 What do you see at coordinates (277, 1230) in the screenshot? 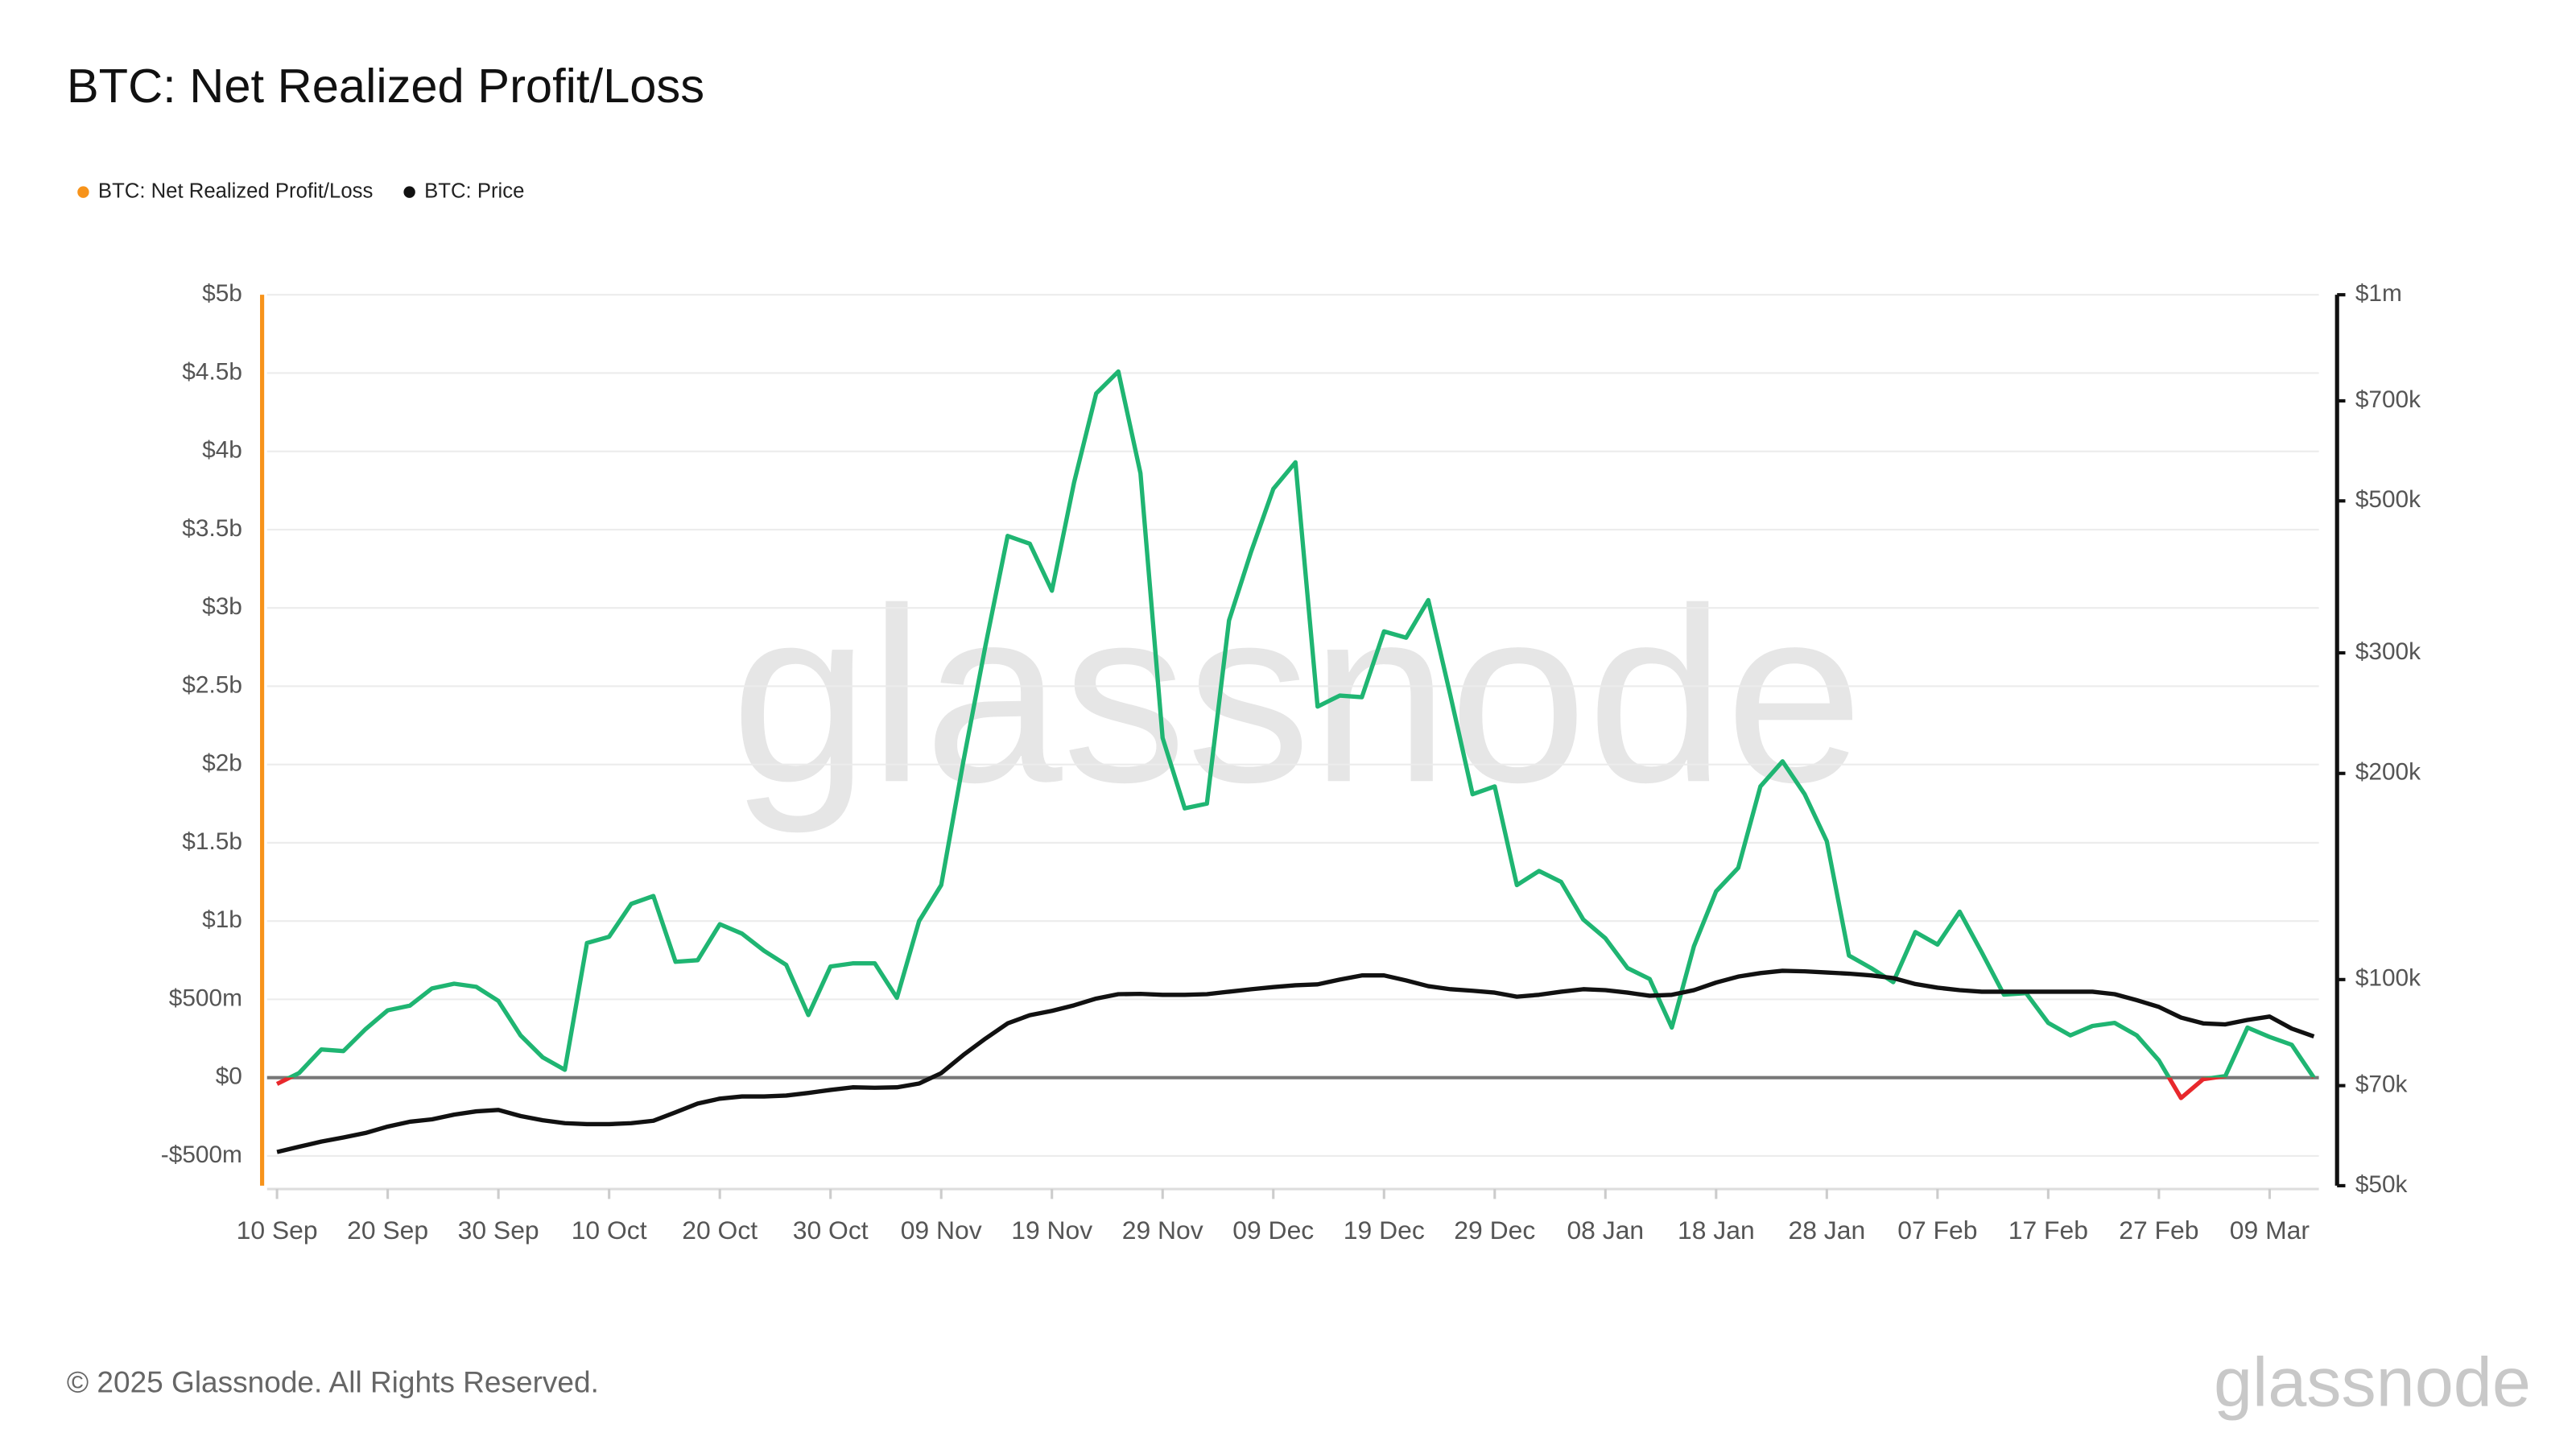
I see `x-tick-label: 10 Sep` at bounding box center [277, 1230].